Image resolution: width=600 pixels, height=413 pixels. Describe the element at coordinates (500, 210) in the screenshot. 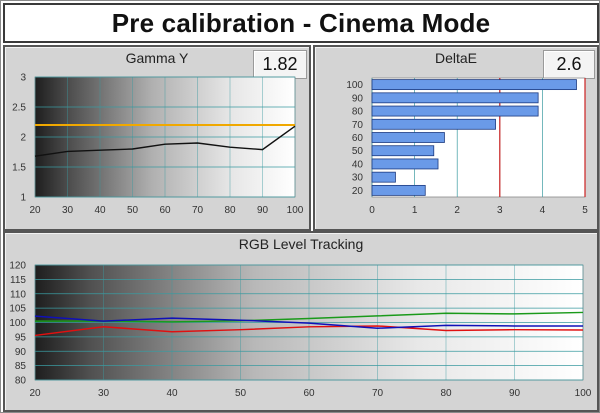

I see `deltae-x-tick: 3` at that location.